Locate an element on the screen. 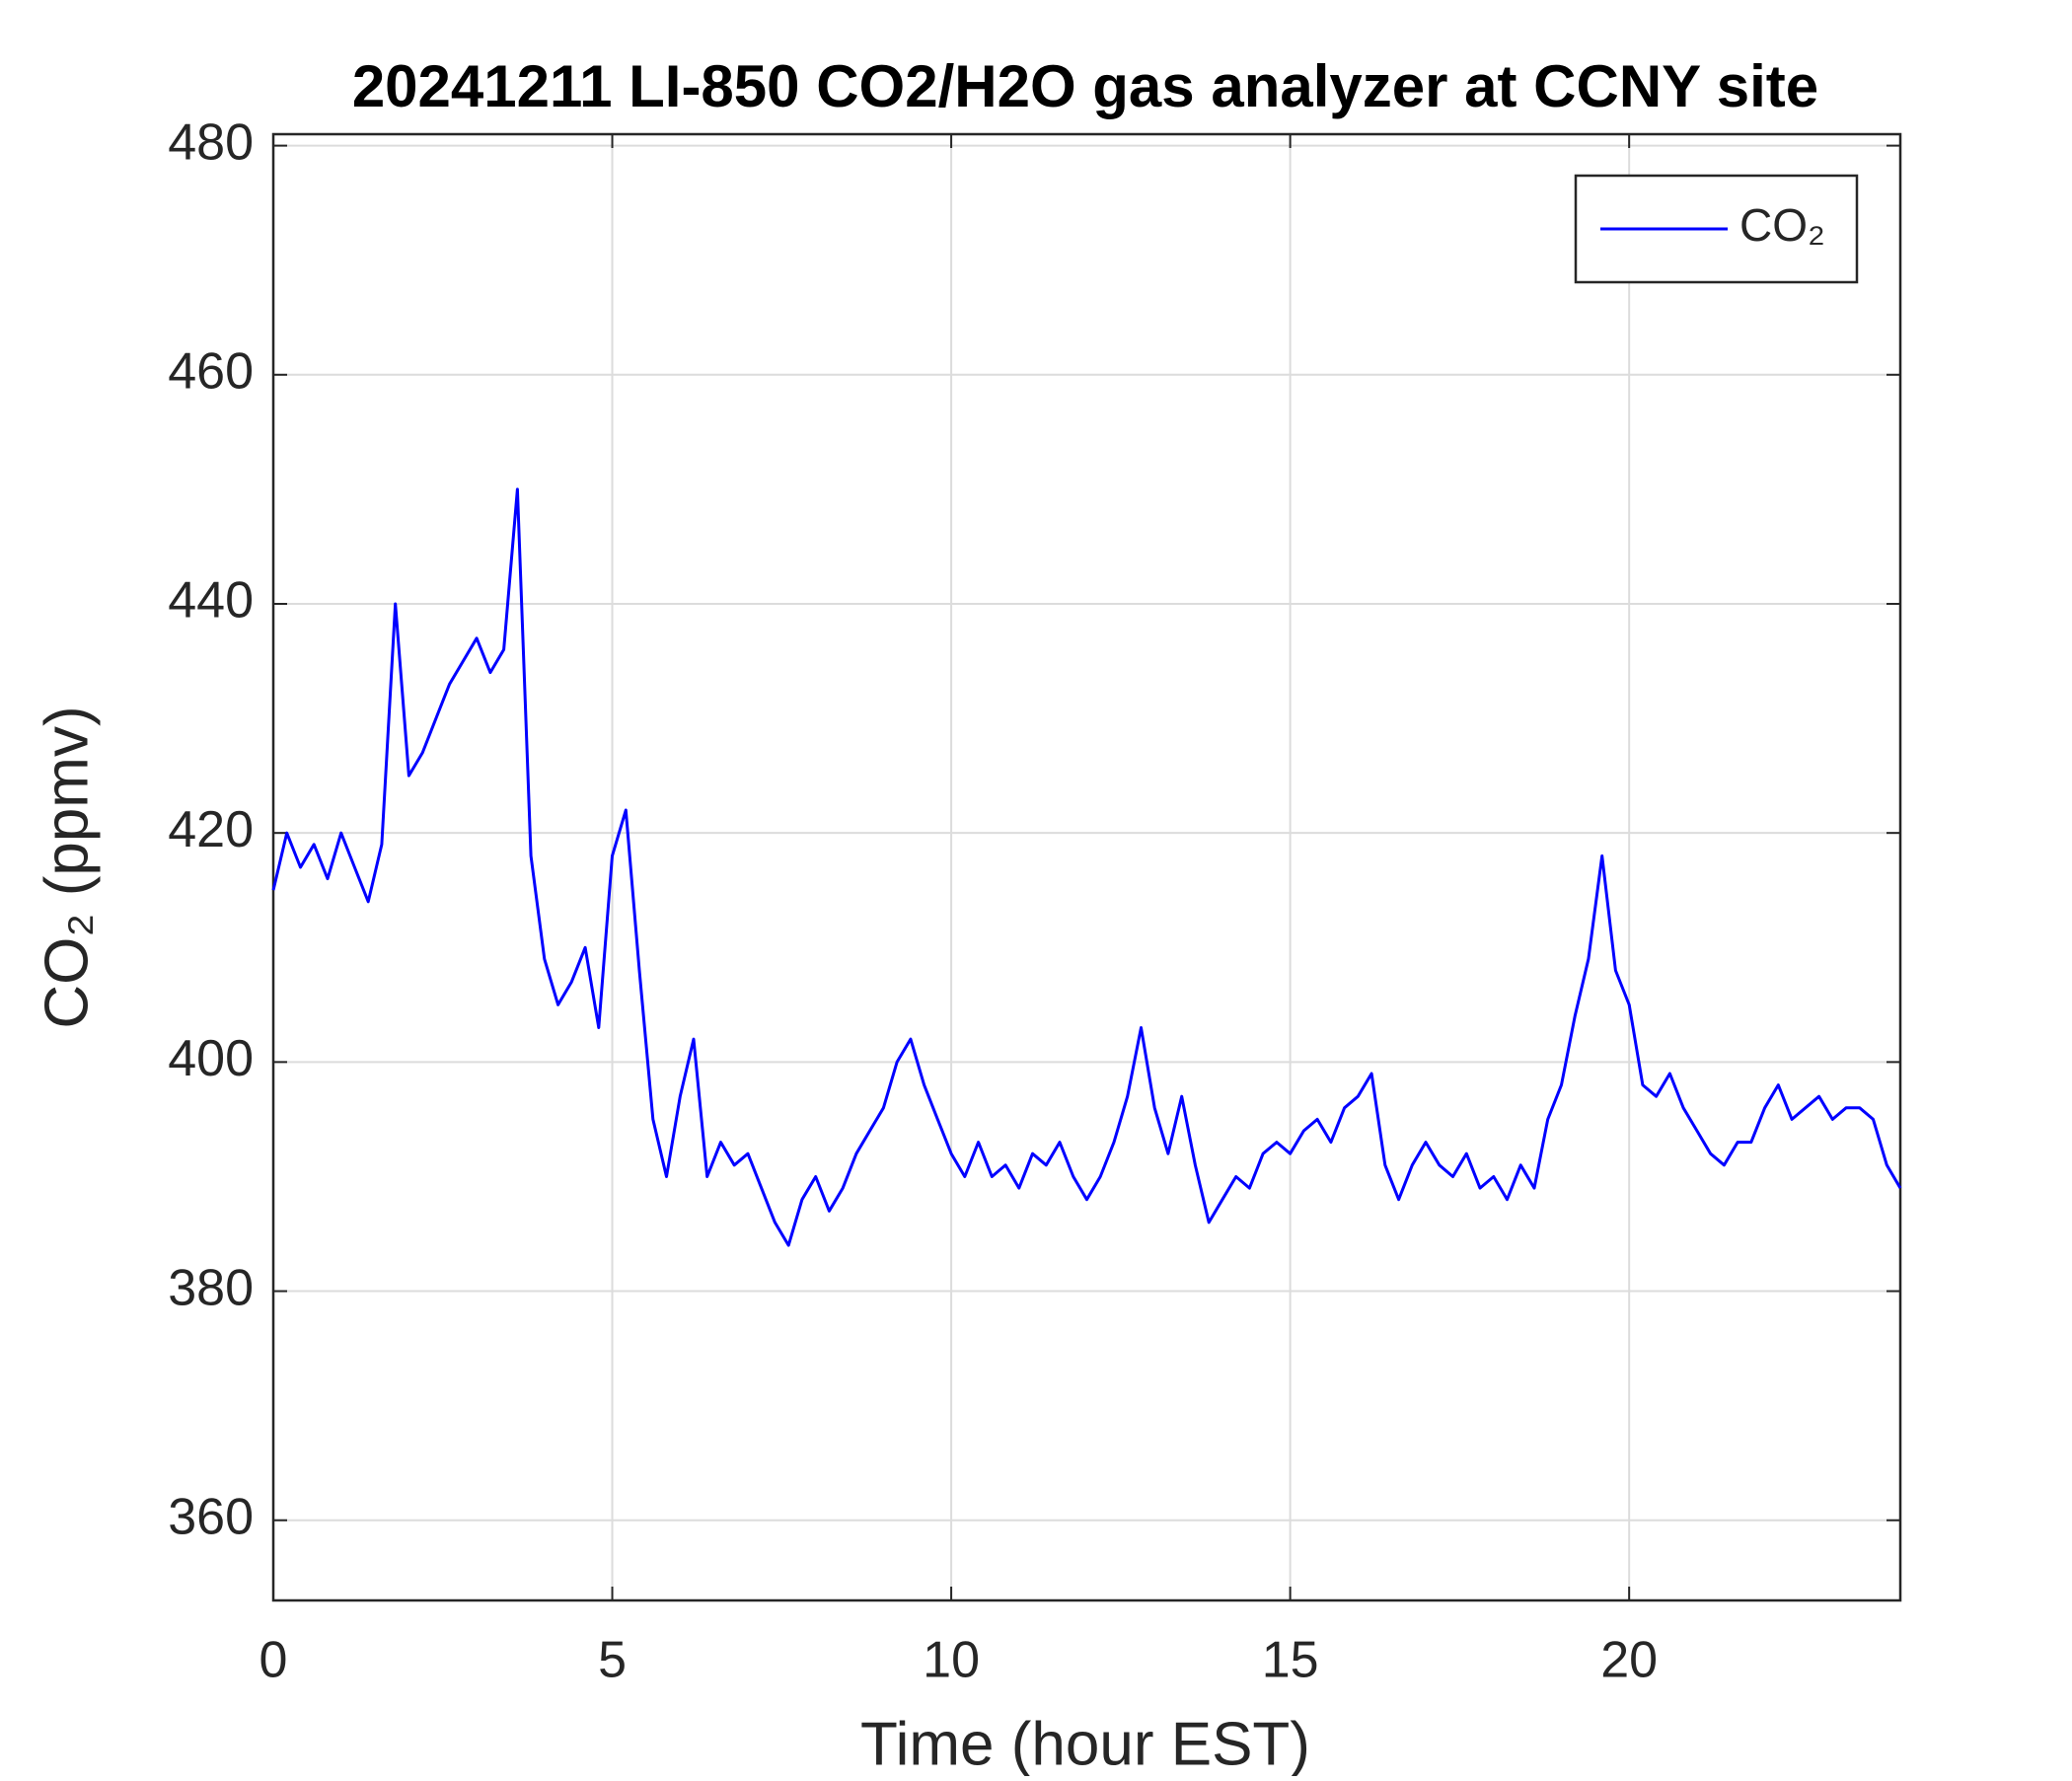 Image resolution: width=2072 pixels, height=1781 pixels. legend-label: CO₂ is located at coordinates (1782, 225).